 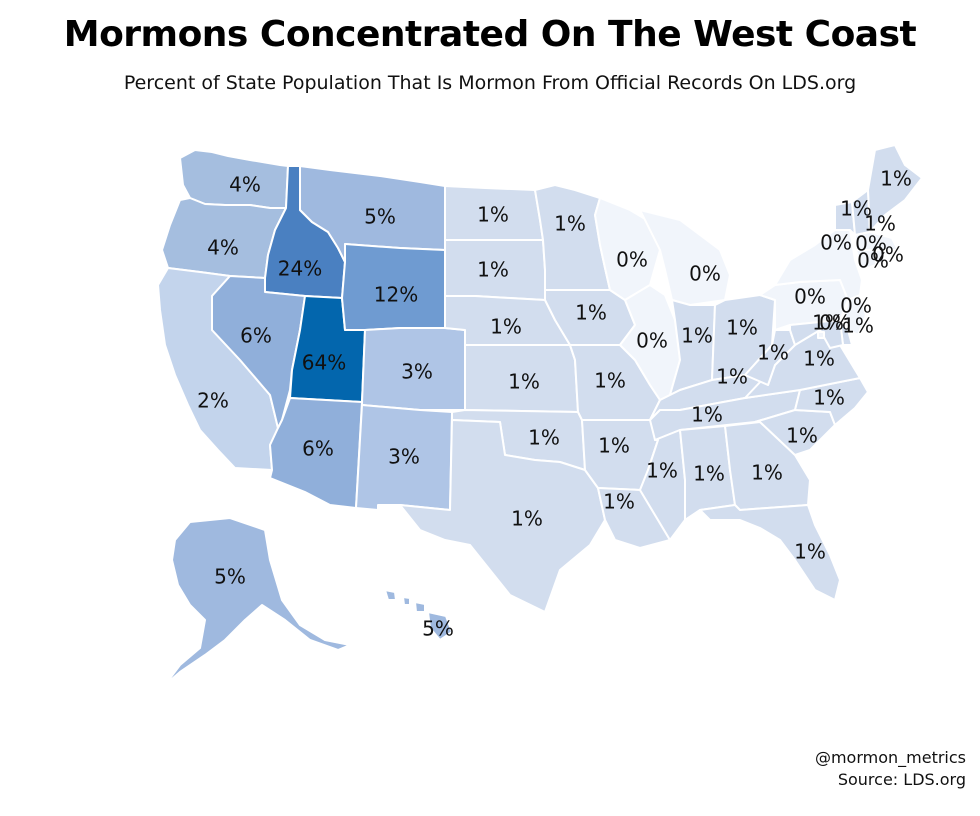 What do you see at coordinates (652, 341) in the screenshot?
I see `state-label-il: 0%` at bounding box center [652, 341].